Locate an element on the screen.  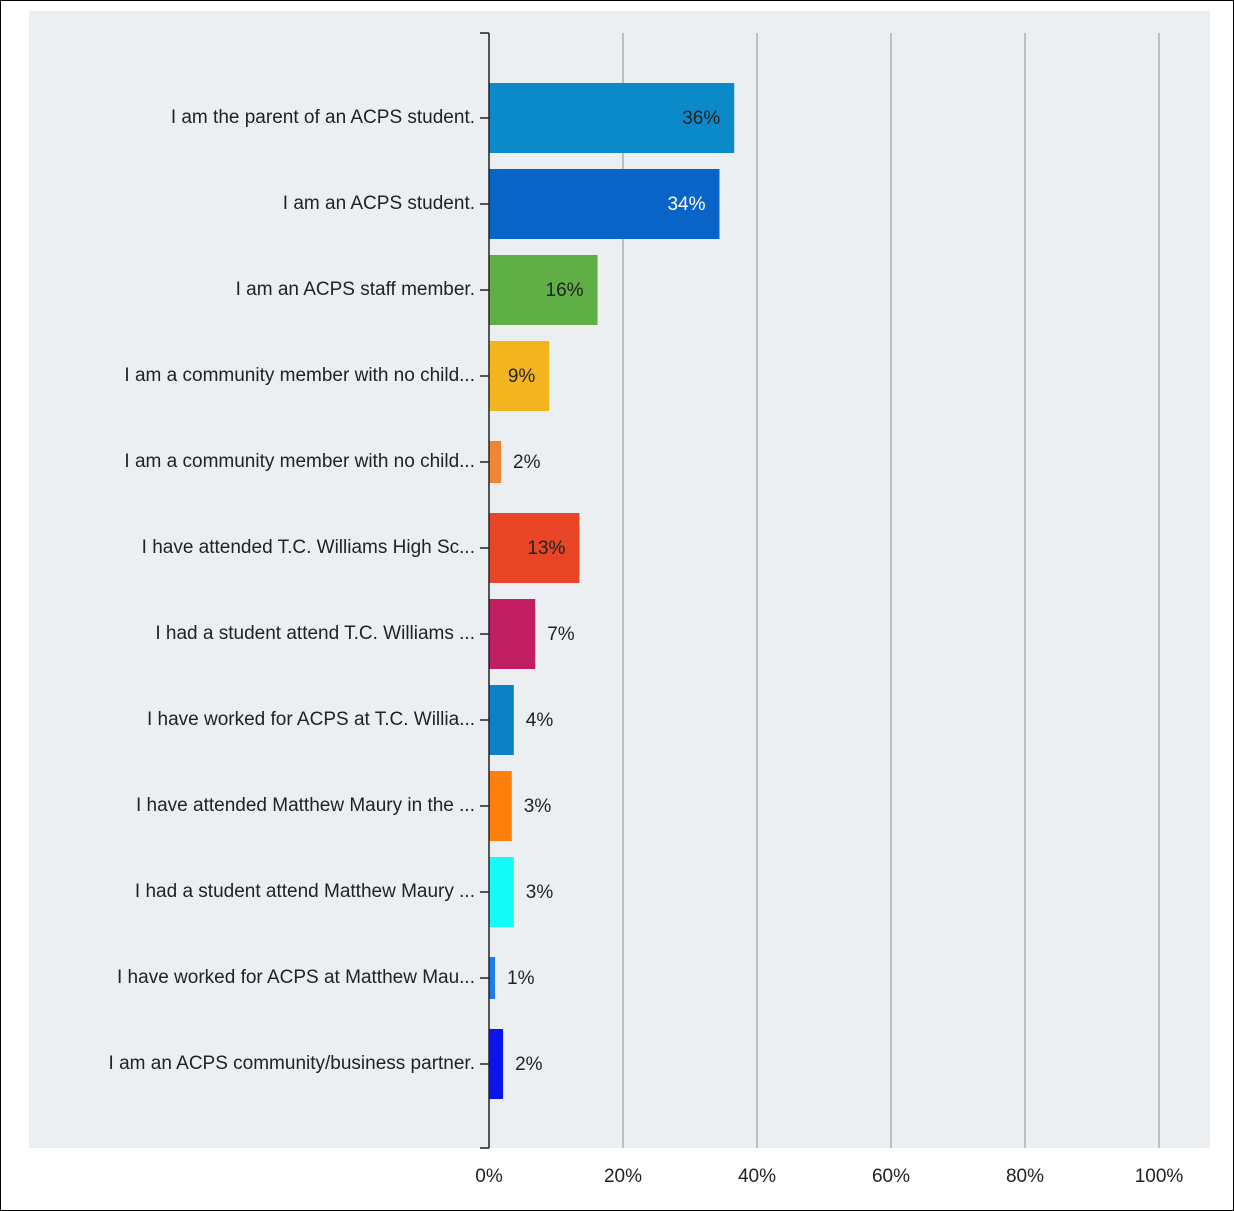
x-tick-label-100: 100% is located at coordinates (1159, 1176).